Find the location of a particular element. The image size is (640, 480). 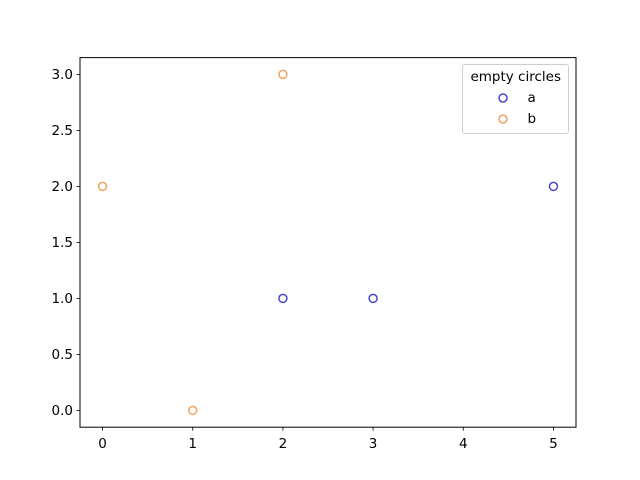

y-tick-label: 0.5 is located at coordinates (62, 355).